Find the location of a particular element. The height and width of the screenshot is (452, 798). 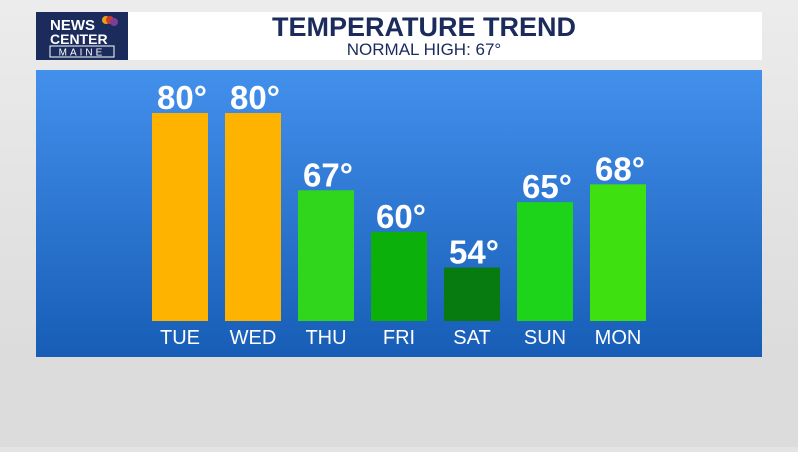

header-bar is located at coordinates (399, 36).